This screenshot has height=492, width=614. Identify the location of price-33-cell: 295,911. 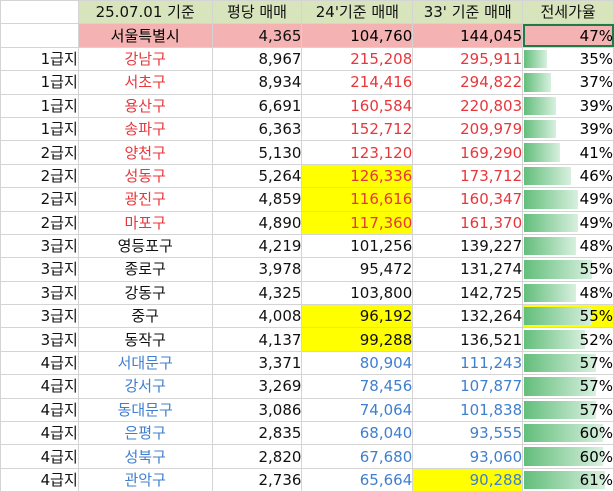
(468, 59).